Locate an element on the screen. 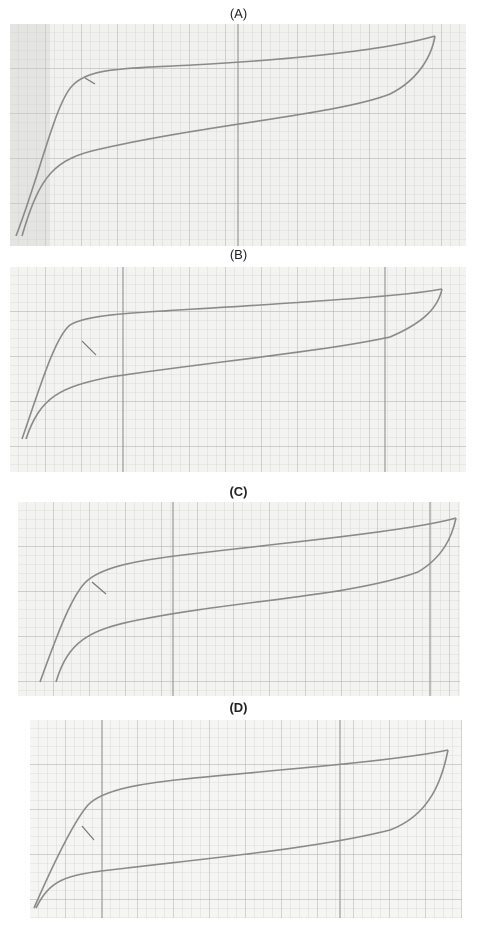 The image size is (477, 931). panel-label: (A) is located at coordinates (238, 13).